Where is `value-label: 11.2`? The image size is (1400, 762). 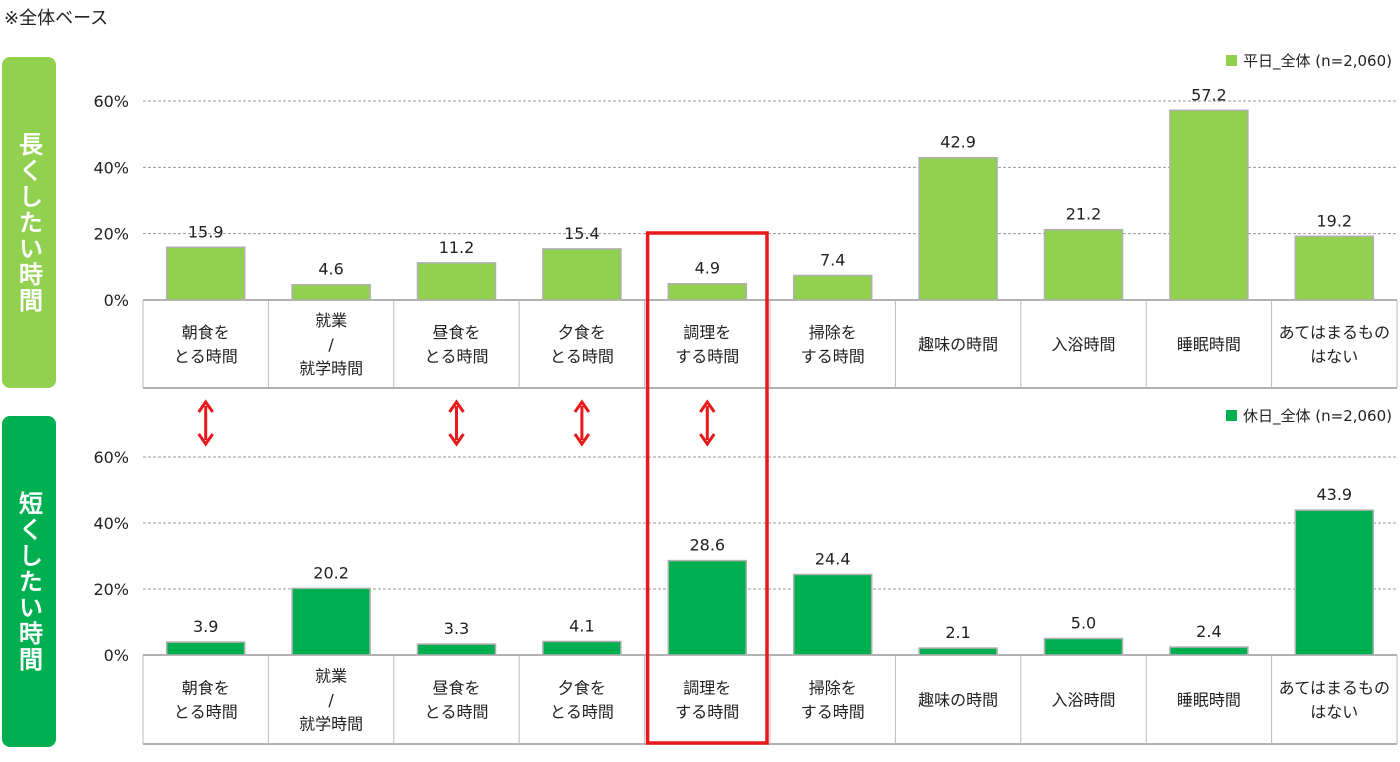
value-label: 11.2 is located at coordinates (457, 247).